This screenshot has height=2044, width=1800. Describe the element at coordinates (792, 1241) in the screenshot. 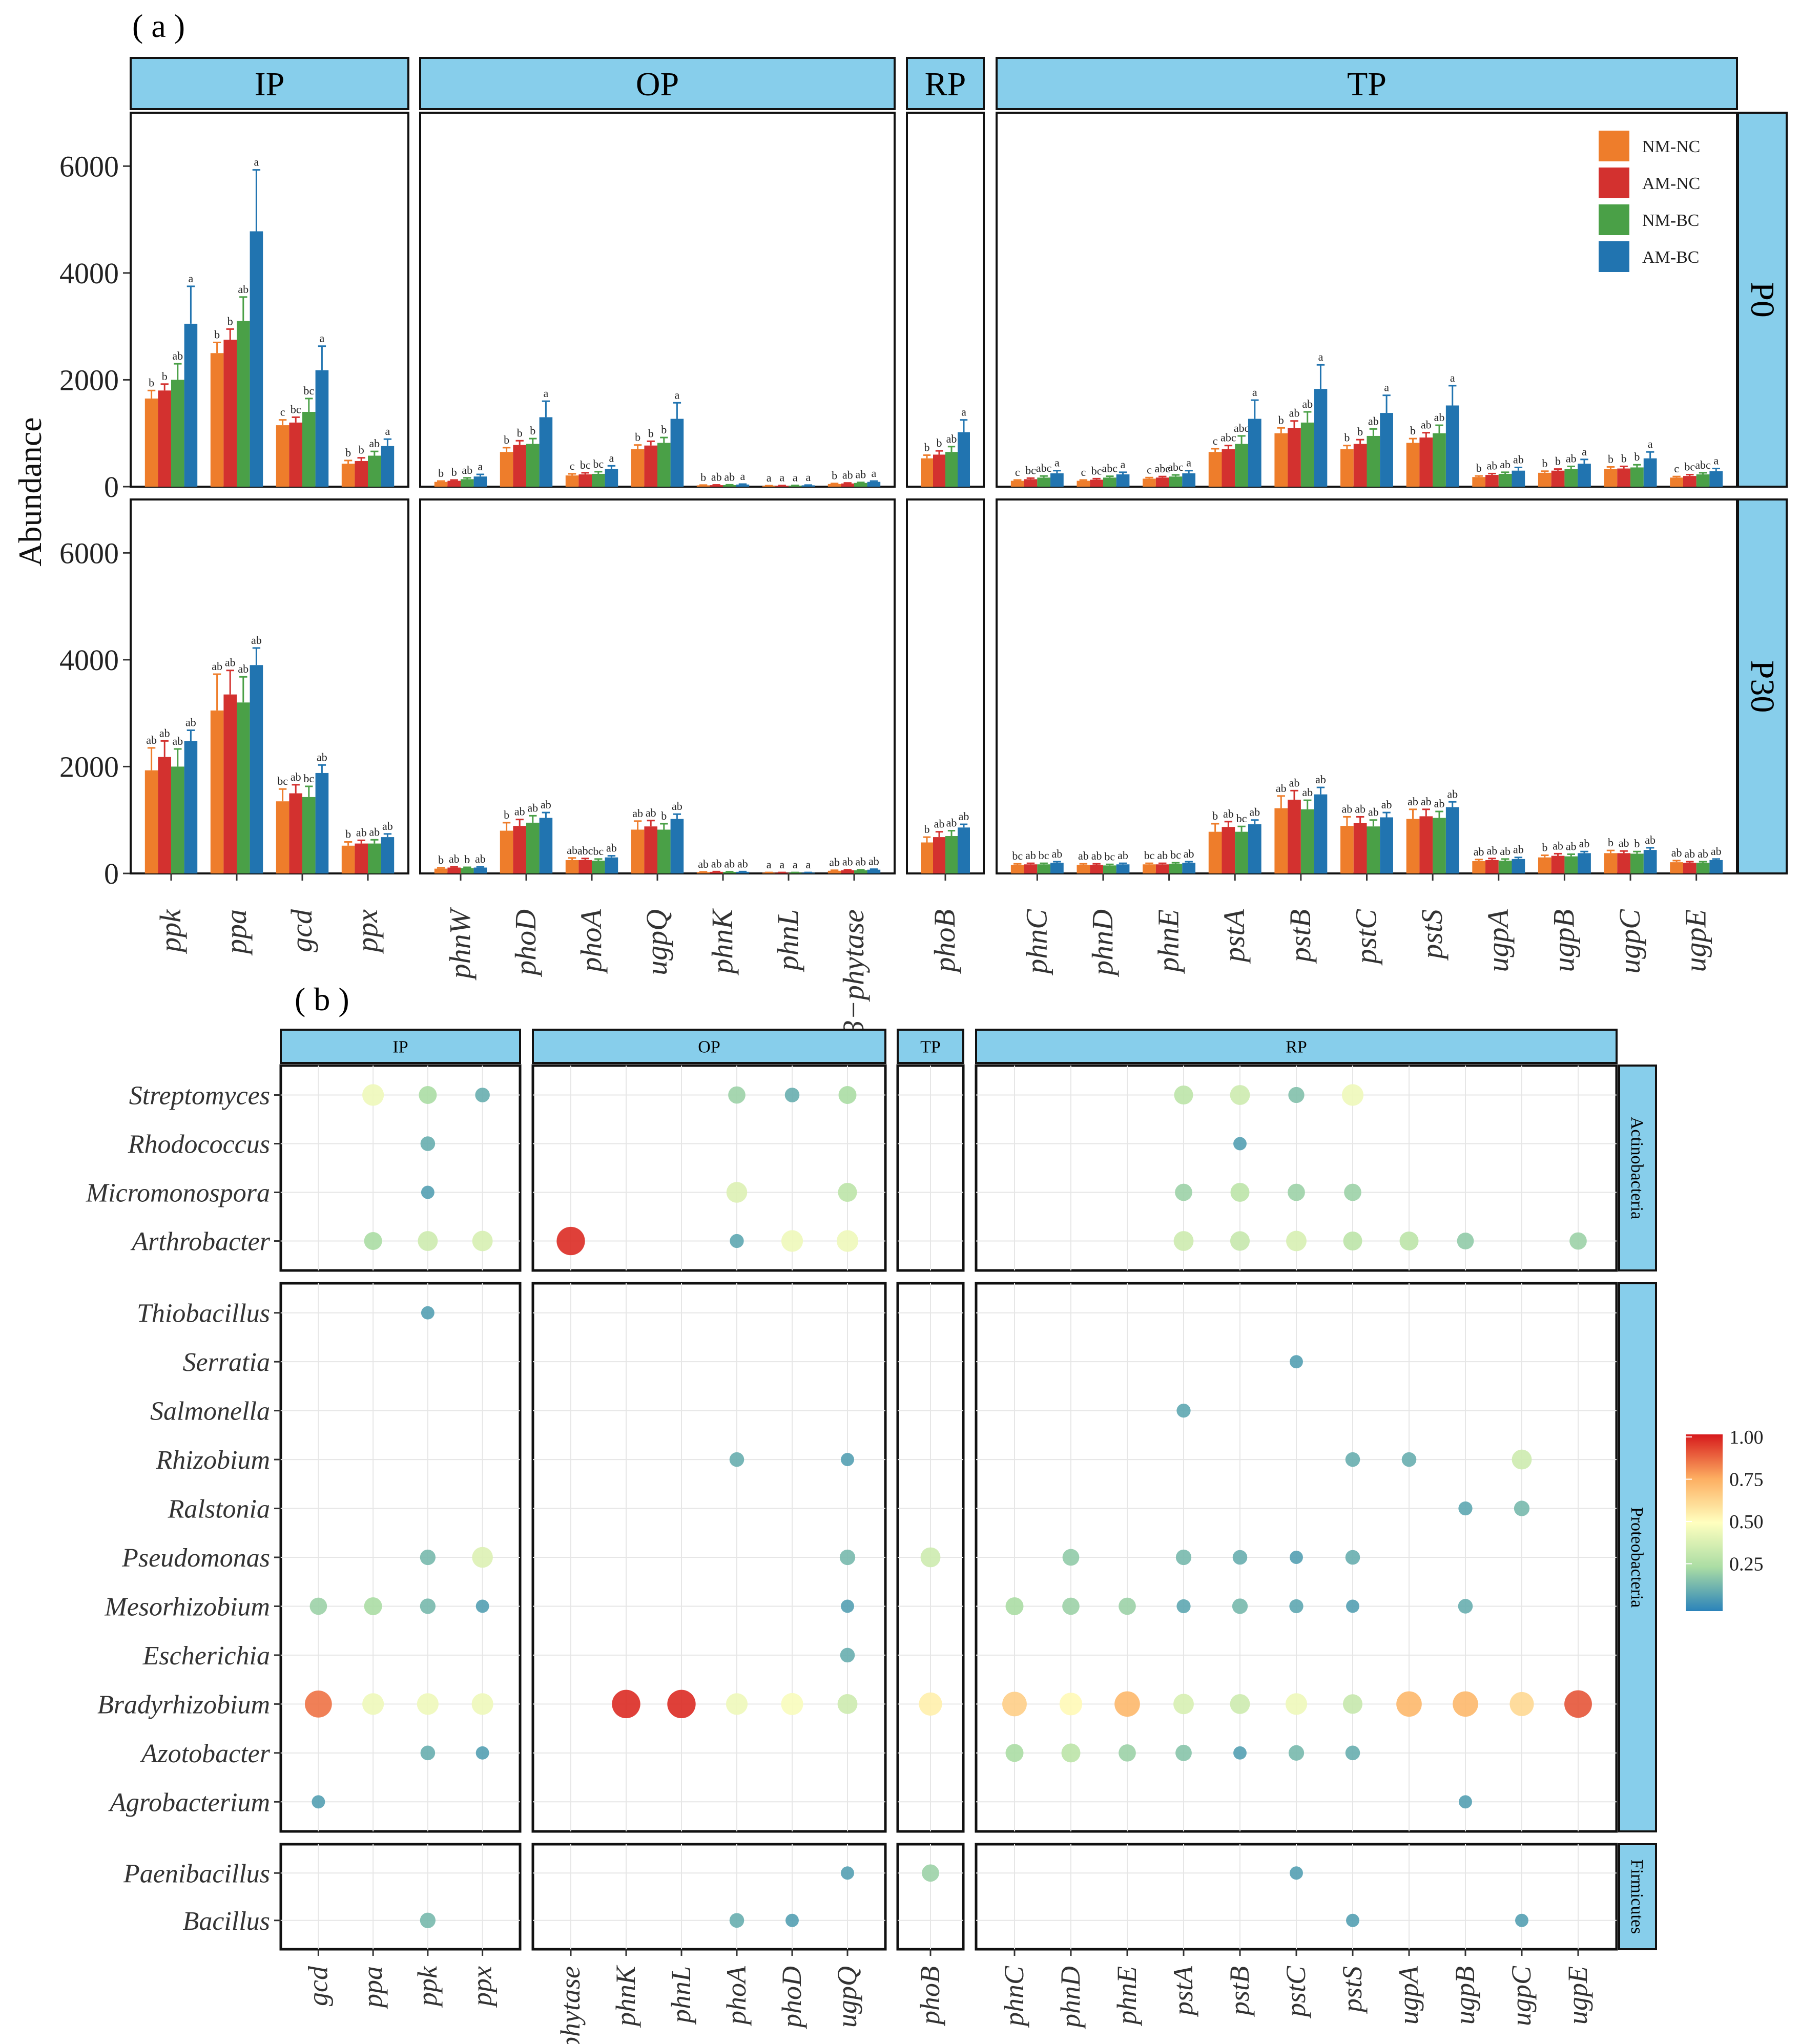

I see `dot-arthrobacter-phod` at that location.